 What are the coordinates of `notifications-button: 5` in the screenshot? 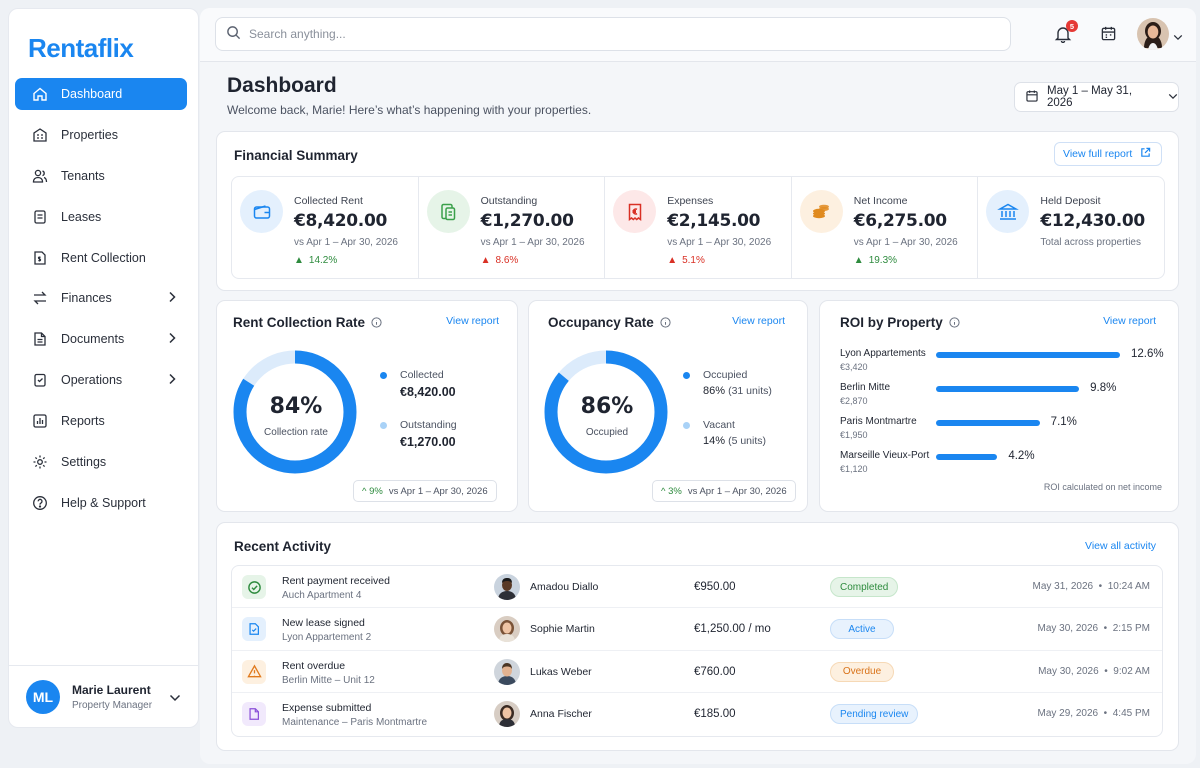 It's located at (1065, 32).